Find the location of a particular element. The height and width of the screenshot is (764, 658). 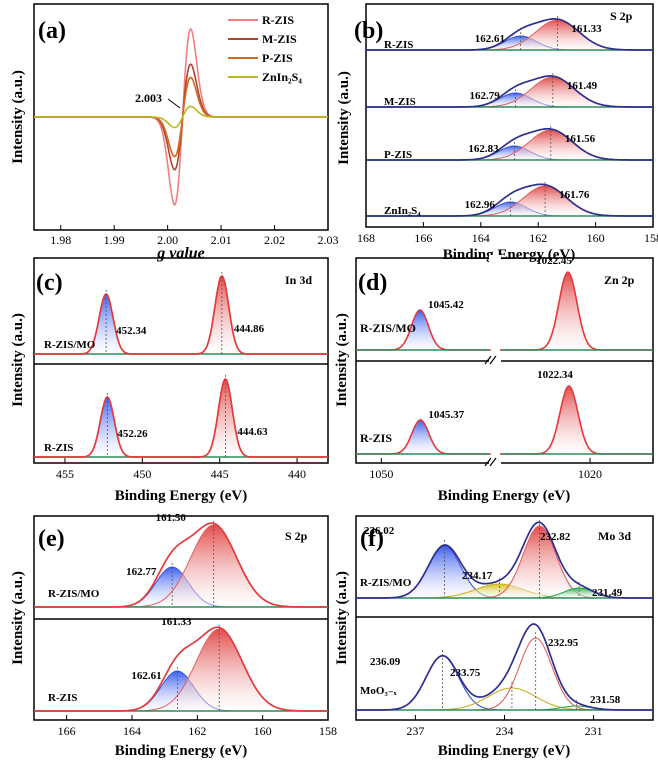

panel-a-xticks: 1.98 1.99 2.00 2.01 2.02 2.03 is located at coordinates (194, 236).